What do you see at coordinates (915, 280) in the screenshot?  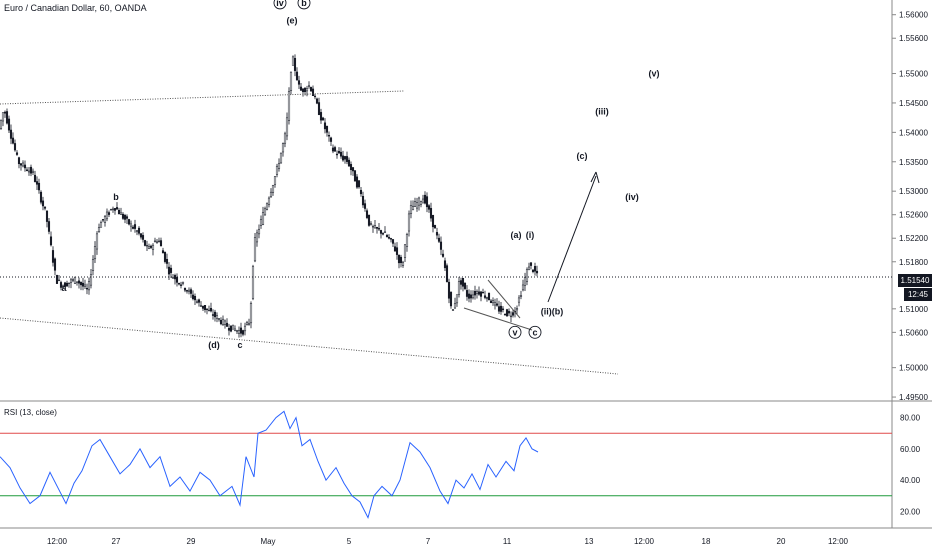 I see `last-price-tag: 1.51540` at bounding box center [915, 280].